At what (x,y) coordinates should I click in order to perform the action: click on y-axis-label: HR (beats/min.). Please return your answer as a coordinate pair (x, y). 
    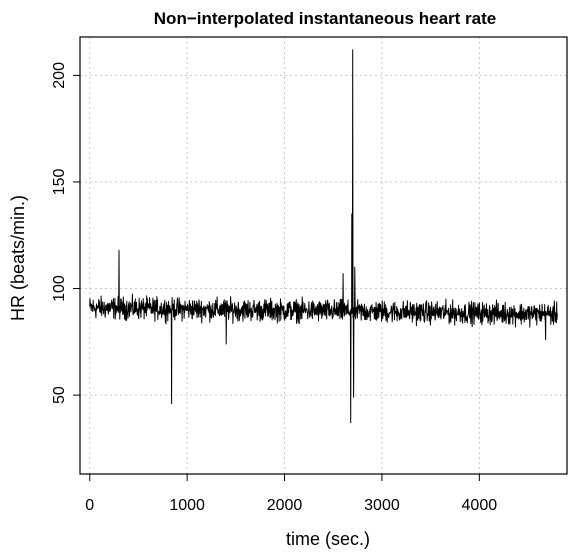
    Looking at the image, I should click on (18, 258).